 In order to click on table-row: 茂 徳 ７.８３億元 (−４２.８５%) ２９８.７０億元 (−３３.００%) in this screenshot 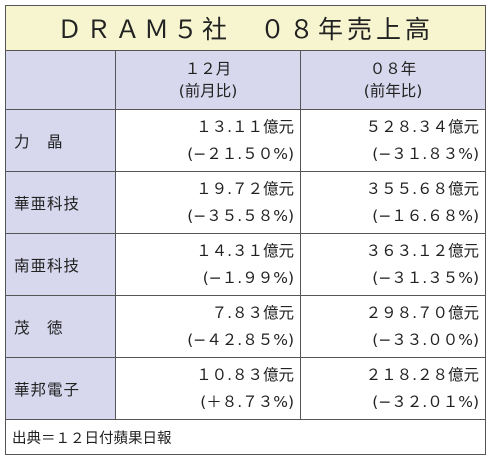, I will do `click(246, 326)`.